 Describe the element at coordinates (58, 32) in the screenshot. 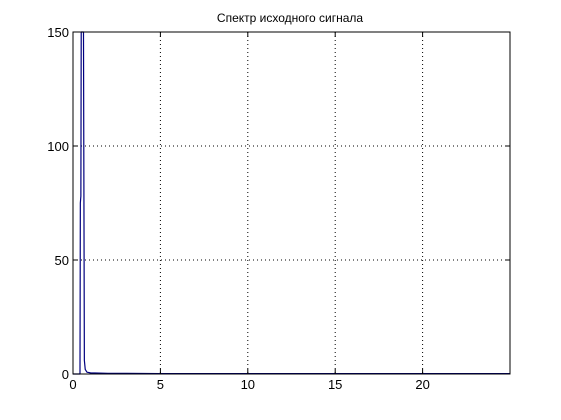

I see `y-tick-label: 150` at that location.